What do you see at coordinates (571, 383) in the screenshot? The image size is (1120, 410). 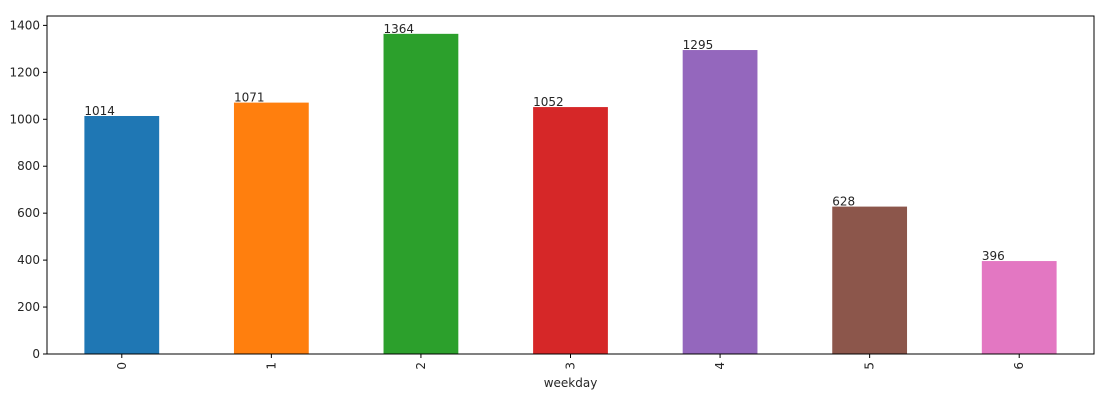 I see `x-axis-title: weekday` at bounding box center [571, 383].